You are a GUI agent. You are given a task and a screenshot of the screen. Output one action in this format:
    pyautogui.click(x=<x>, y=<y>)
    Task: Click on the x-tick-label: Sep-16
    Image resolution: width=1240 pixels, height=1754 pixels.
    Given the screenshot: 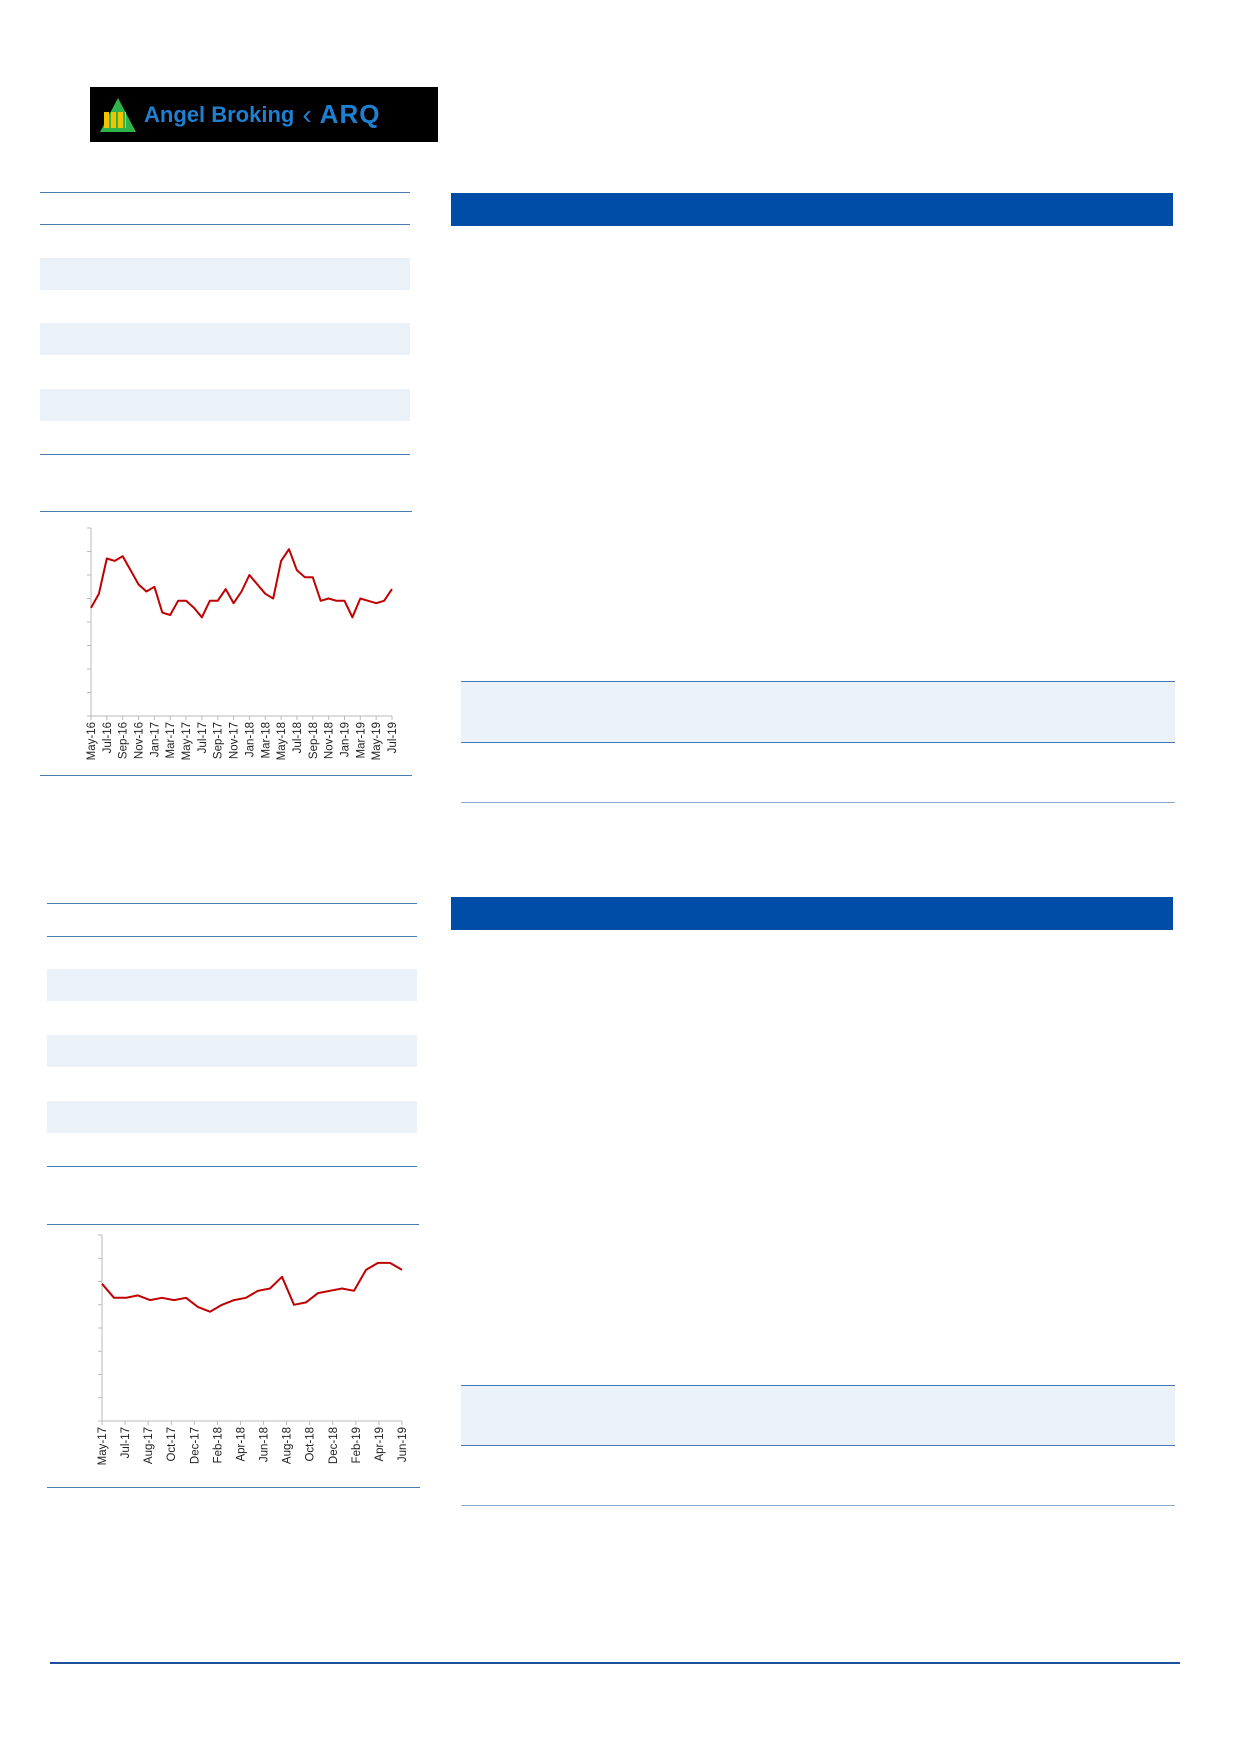 What is the action you would take?
    pyautogui.click(x=124, y=740)
    